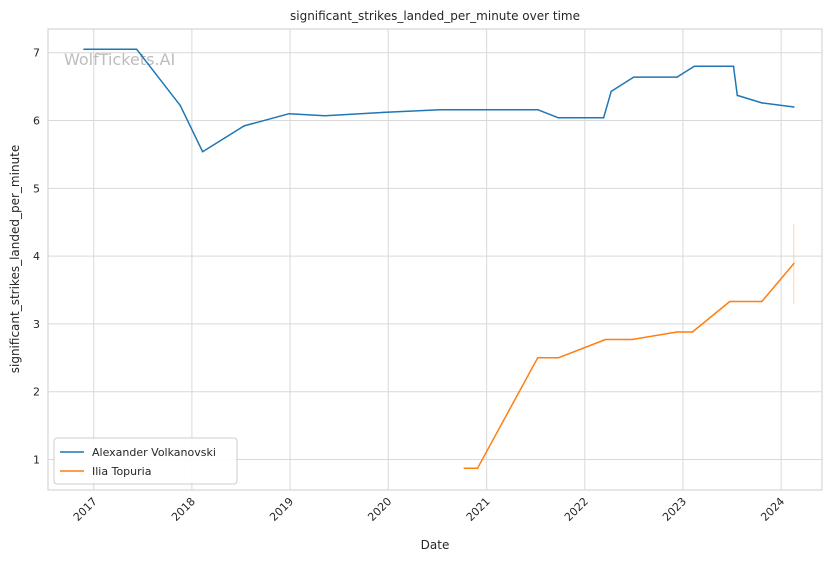  Describe the element at coordinates (379, 509) in the screenshot. I see `x-tick-label: 2020` at that location.